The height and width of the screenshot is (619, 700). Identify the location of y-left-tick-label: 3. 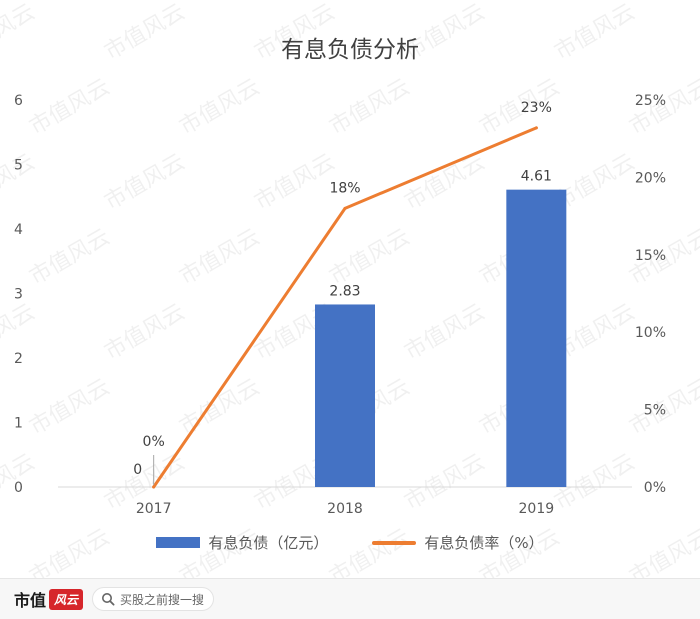
(18, 295).